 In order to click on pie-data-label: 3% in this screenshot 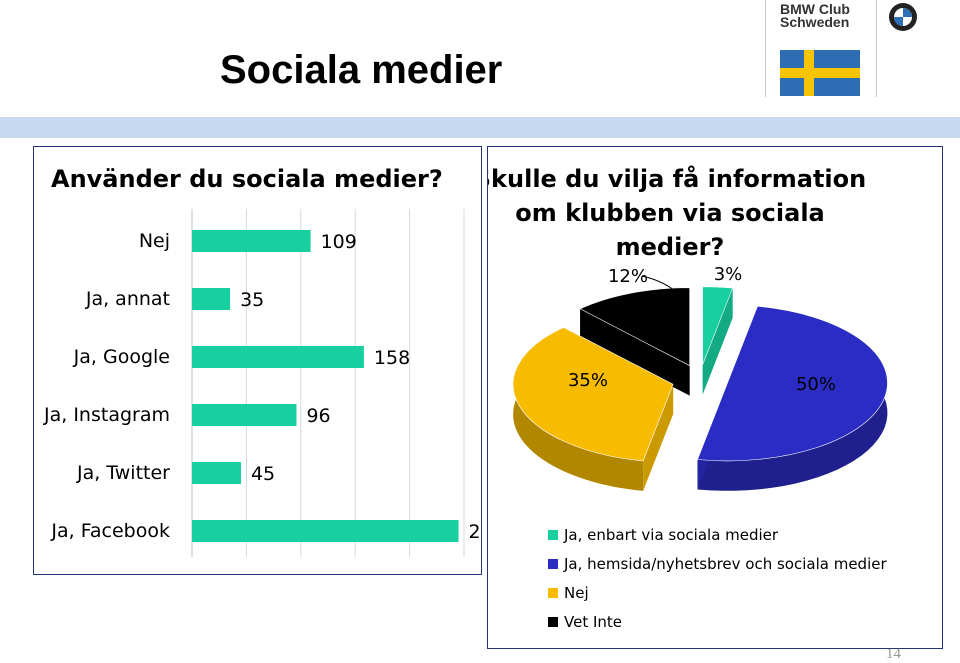, I will do `click(728, 274)`.